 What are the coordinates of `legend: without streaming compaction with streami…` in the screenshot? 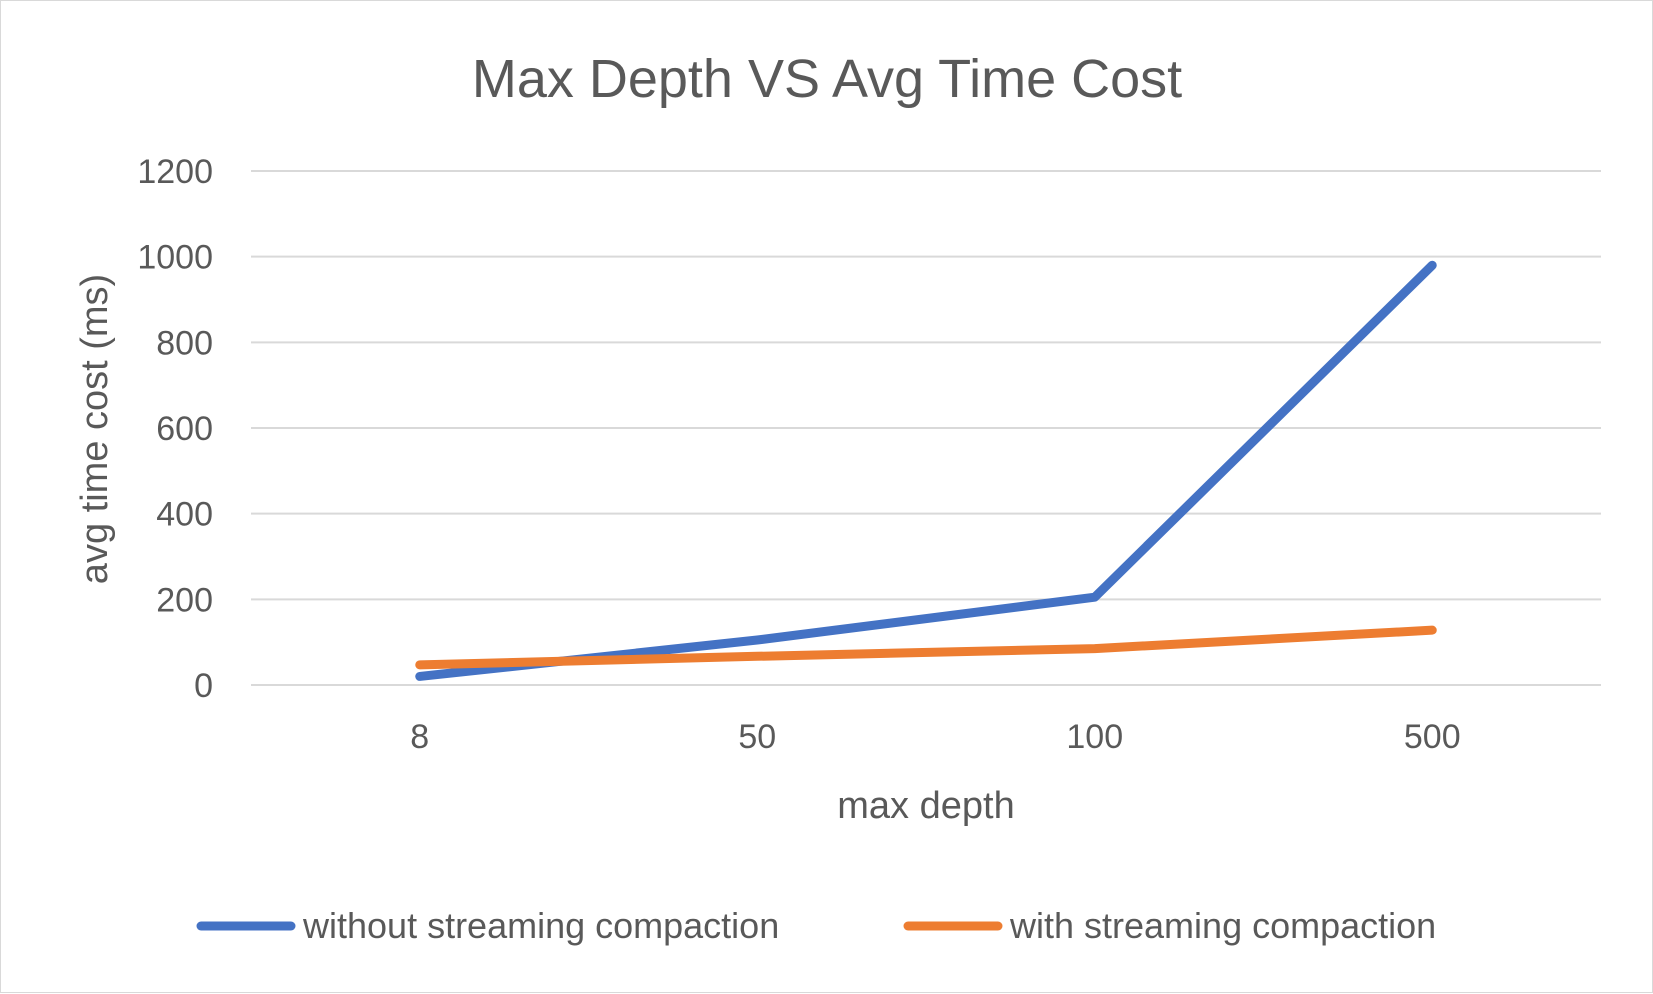 It's located at (816, 925).